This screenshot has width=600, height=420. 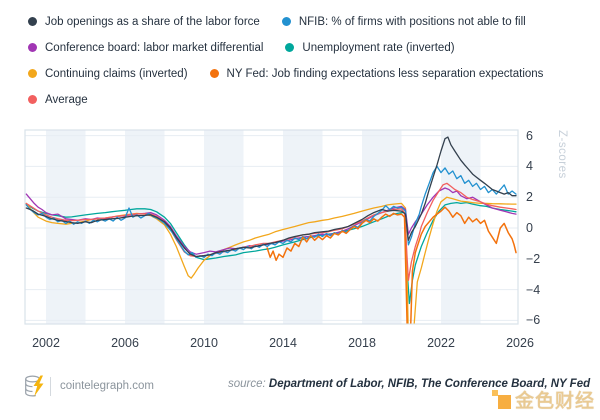 What do you see at coordinates (34, 386) in the screenshot?
I see `cointelegraph-logo-icon` at bounding box center [34, 386].